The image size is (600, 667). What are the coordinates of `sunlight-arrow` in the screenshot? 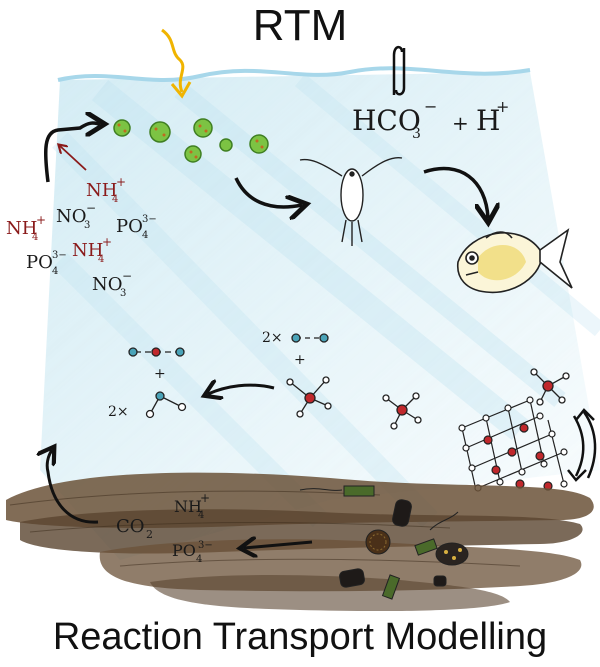 It's located at (173, 60).